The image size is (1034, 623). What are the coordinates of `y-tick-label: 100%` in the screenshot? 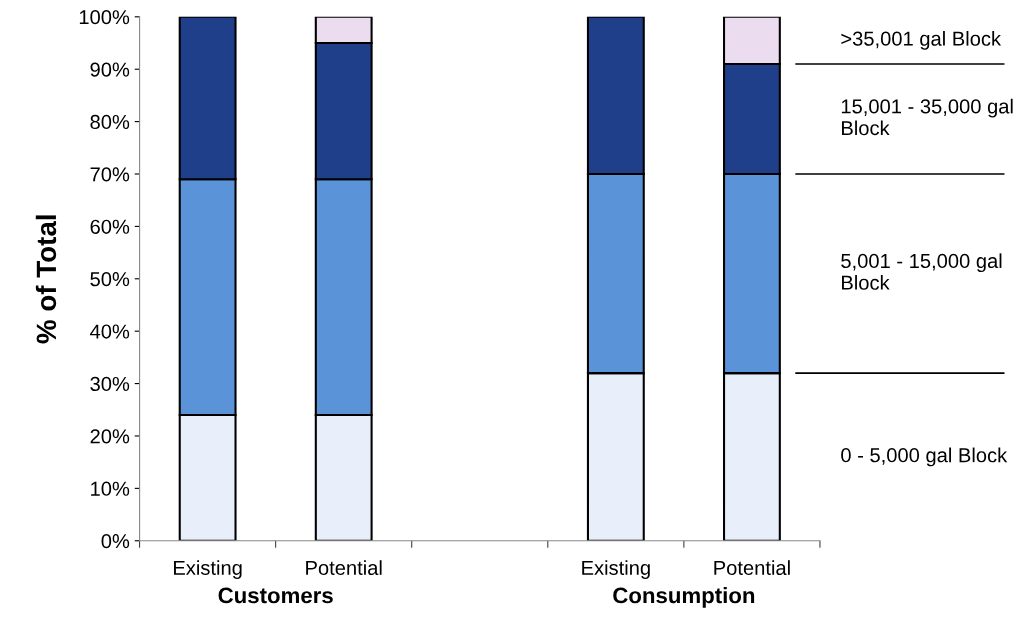 It's located at (104, 17).